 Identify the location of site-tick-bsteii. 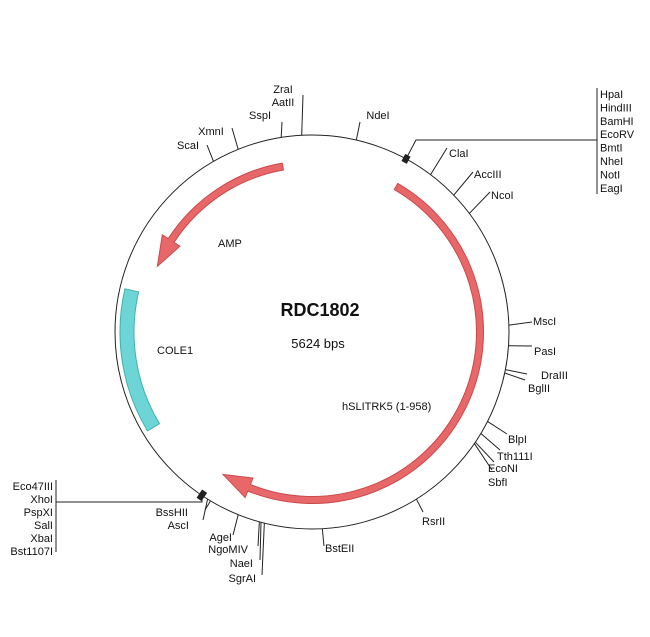
(323, 537).